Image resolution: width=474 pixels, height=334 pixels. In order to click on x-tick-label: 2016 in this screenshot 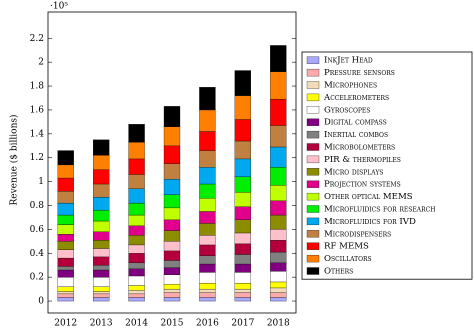, I will do `click(207, 324)`.